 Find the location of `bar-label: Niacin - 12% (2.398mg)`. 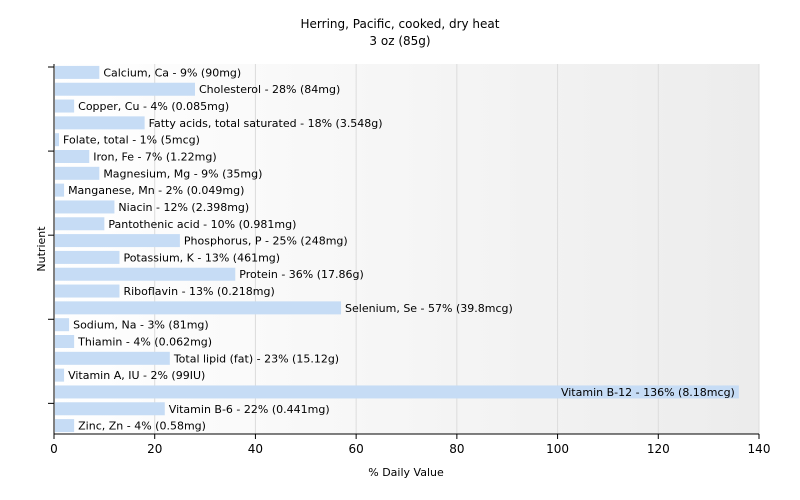

bar-label: Niacin - 12% (2.398mg) is located at coordinates (183, 207).